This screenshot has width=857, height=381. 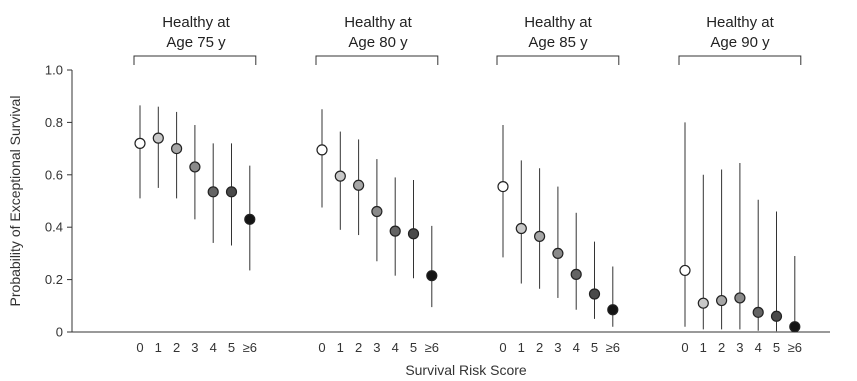 I want to click on group-title-line2: Age 80 y, so click(x=378, y=42).